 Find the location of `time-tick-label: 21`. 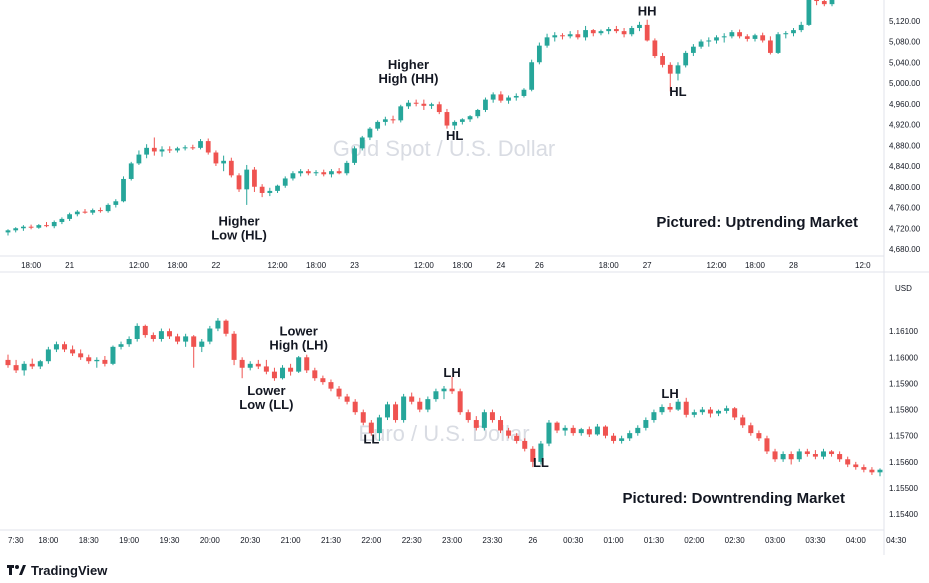

time-tick-label: 21 is located at coordinates (69, 265).